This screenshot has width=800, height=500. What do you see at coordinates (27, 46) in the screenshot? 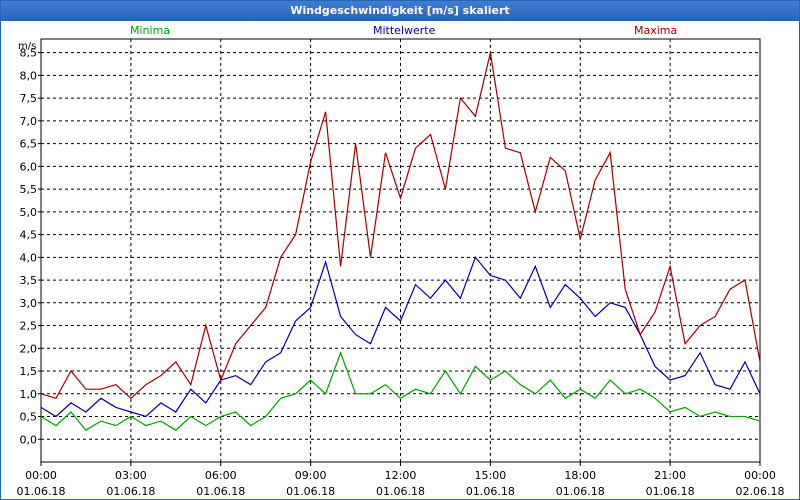
I see `y-axis-unit: m/s` at bounding box center [27, 46].